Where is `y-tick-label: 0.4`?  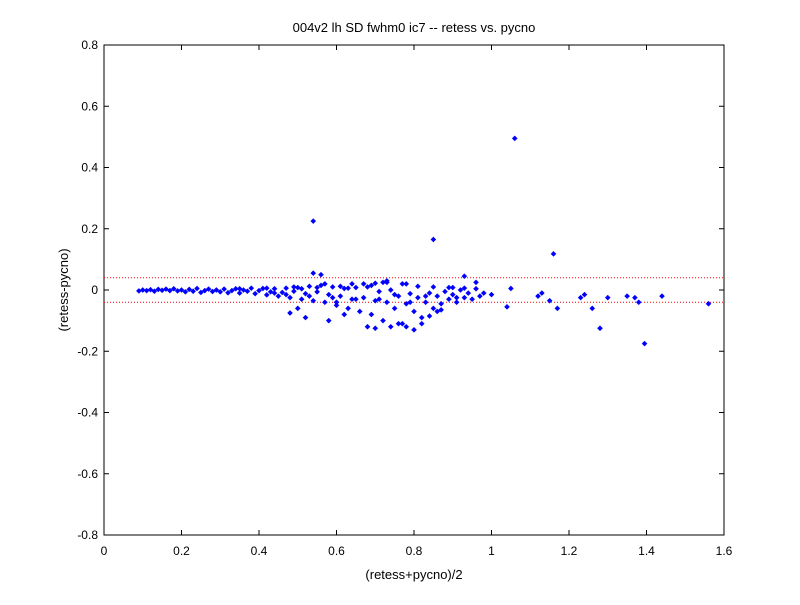
y-tick-label: 0.4 is located at coordinates (89, 168).